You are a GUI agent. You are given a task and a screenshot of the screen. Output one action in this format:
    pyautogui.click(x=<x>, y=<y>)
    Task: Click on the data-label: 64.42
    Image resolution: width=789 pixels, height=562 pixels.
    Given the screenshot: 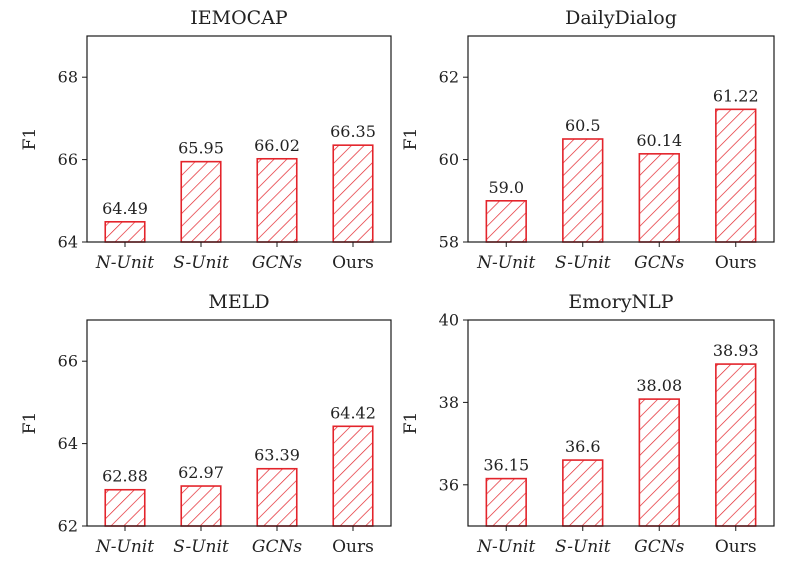 What is the action you would take?
    pyautogui.click(x=353, y=412)
    